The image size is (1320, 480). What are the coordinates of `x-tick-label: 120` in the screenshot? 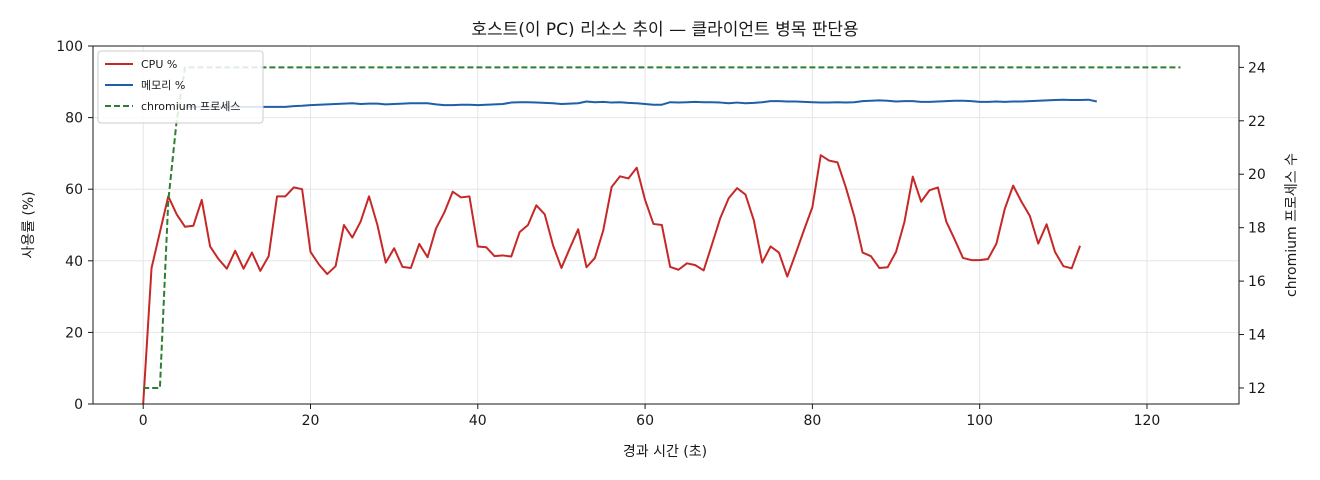 It's located at (1147, 421).